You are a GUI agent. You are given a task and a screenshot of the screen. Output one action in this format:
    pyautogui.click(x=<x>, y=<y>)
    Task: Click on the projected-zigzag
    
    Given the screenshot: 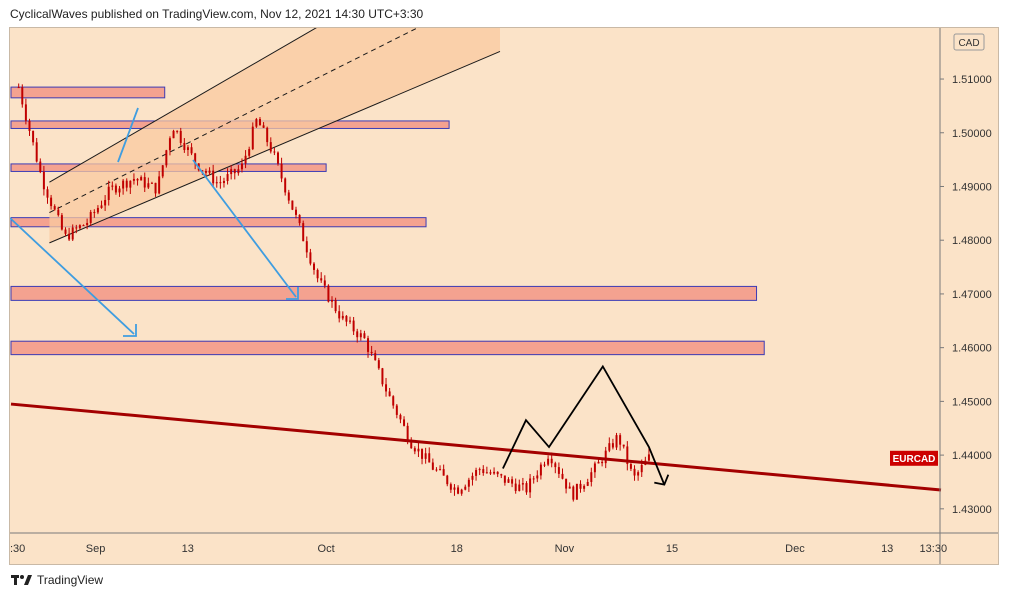 What is the action you would take?
    pyautogui.click(x=584, y=424)
    